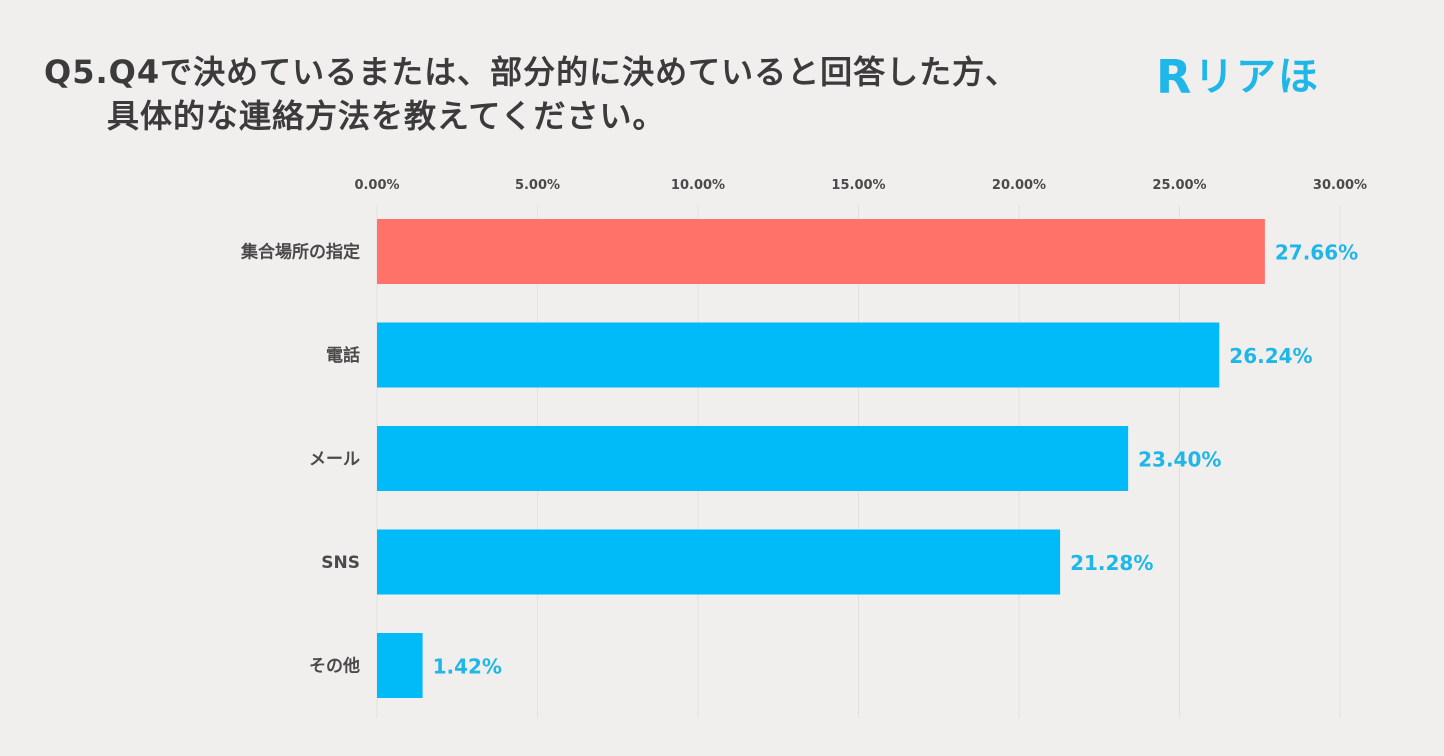  What do you see at coordinates (698, 185) in the screenshot?
I see `x-tick-label: 10.00%` at bounding box center [698, 185].